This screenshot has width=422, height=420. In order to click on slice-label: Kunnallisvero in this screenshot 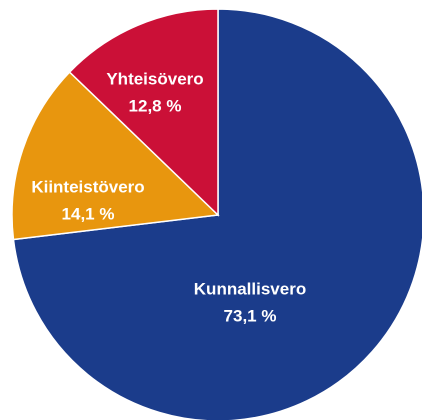, I will do `click(250, 288)`.